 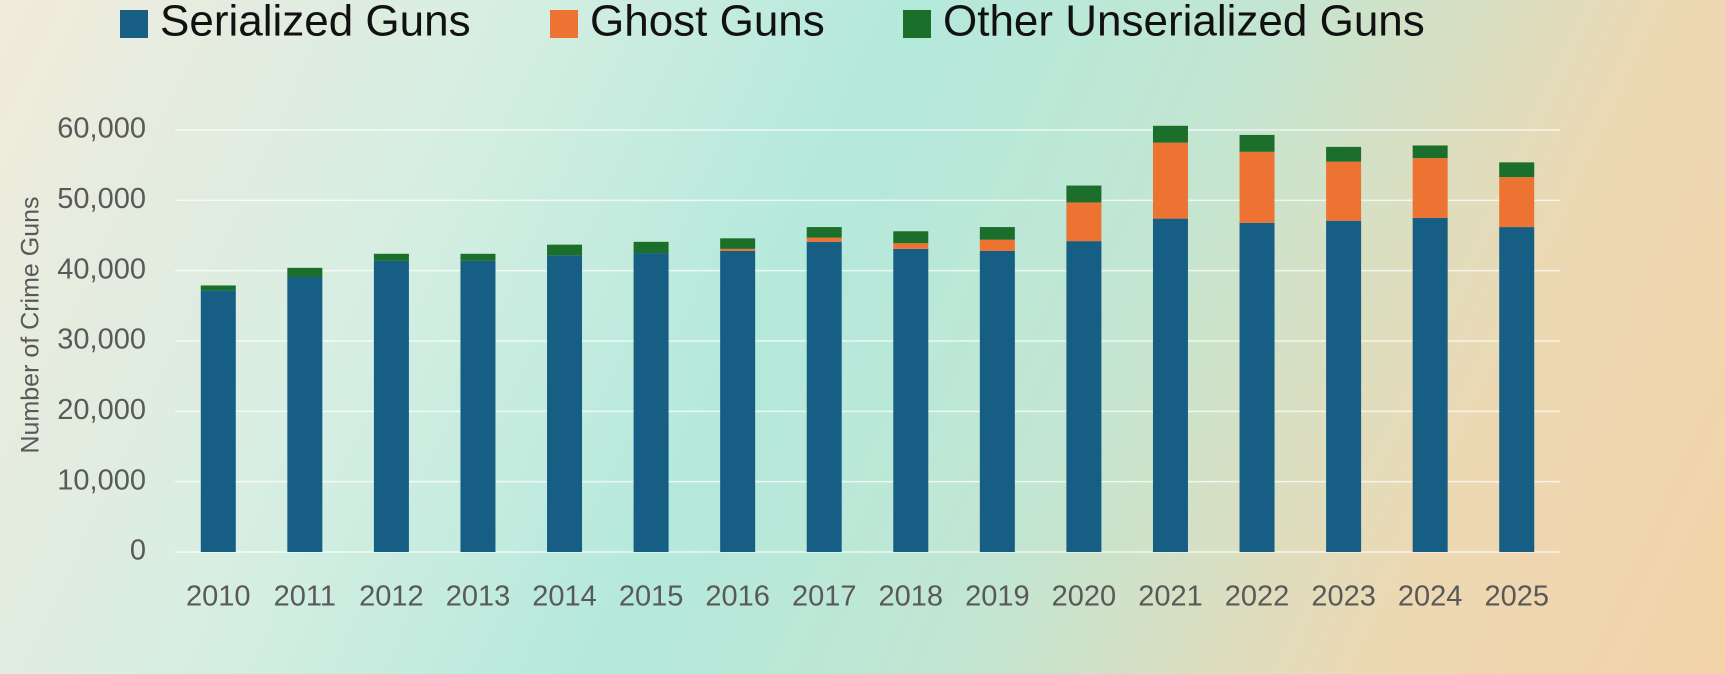 What do you see at coordinates (1343, 597) in the screenshot?
I see `x-tick-label: 2023` at bounding box center [1343, 597].